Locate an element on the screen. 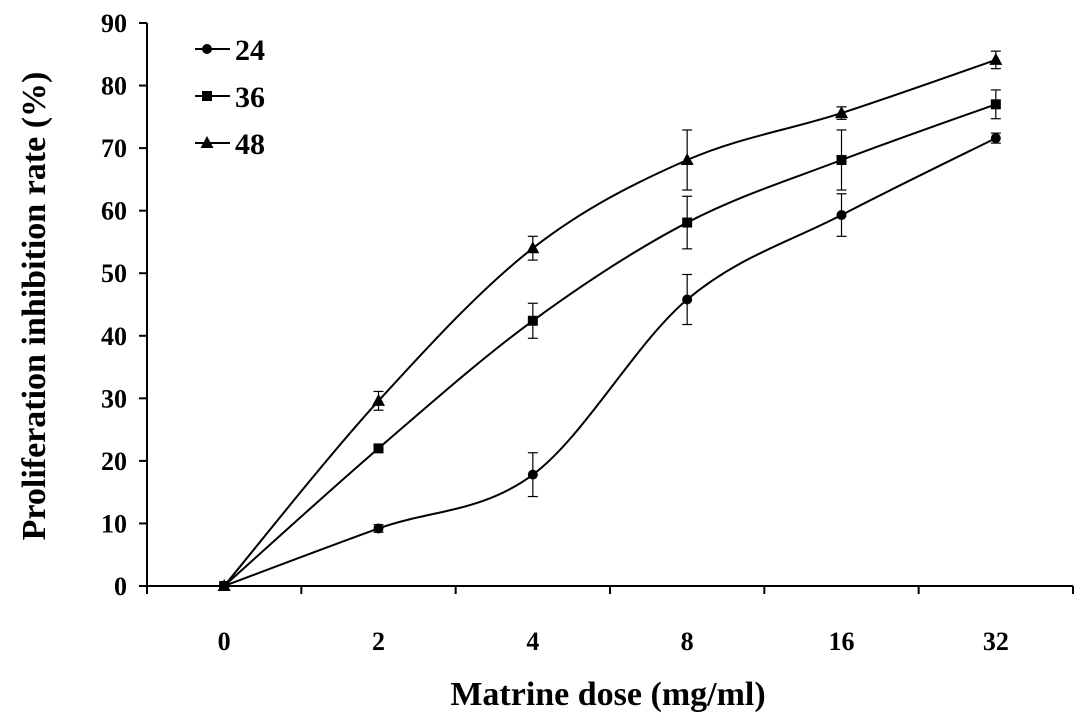  y-tick-label: 90 is located at coordinates (114, 23).